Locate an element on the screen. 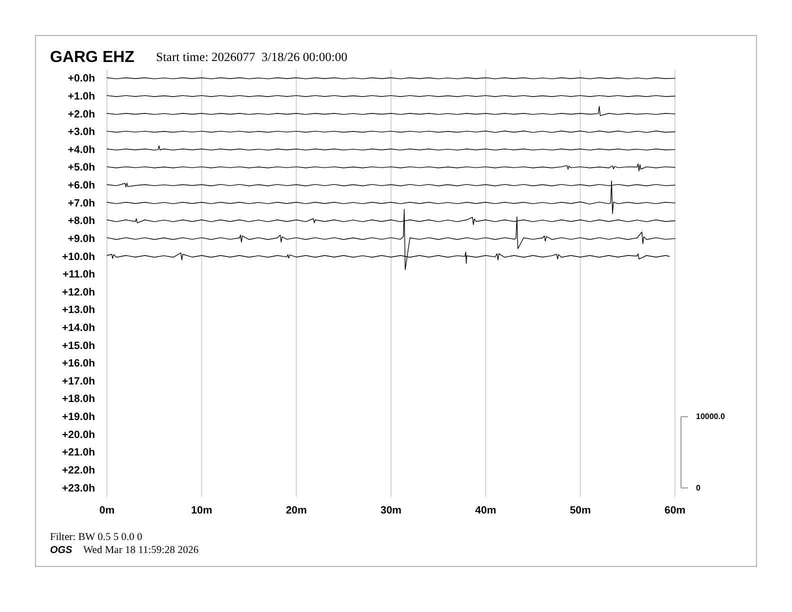 Image resolution: width=792 pixels, height=612 pixels. y-tick-label: +12.0h is located at coordinates (78, 292).